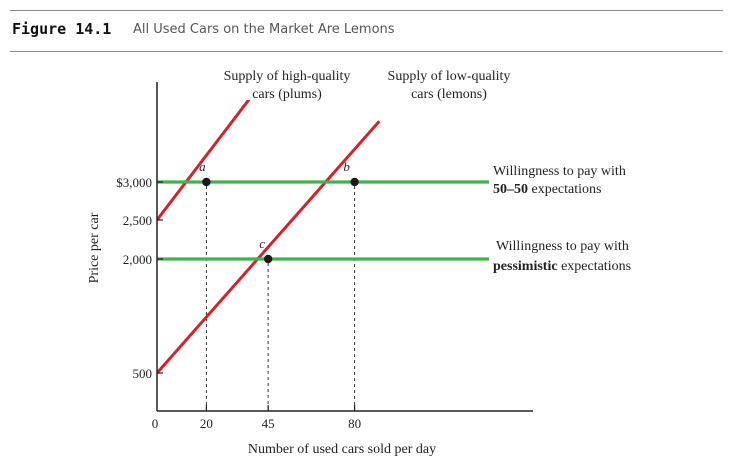 Image resolution: width=739 pixels, height=471 pixels. Describe the element at coordinates (449, 94) in the screenshot. I see `lemons-supply-label-line2: cars (lemons)` at that location.